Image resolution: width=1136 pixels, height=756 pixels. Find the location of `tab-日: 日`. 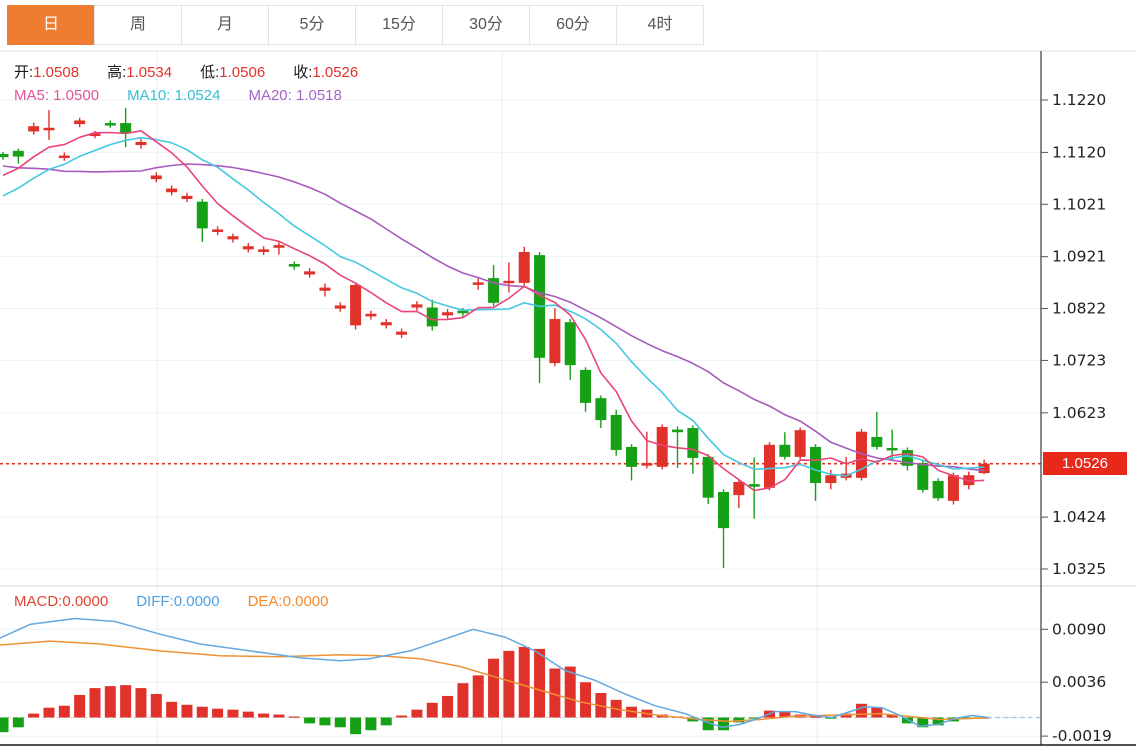

tab-日: 日 is located at coordinates (51, 25).